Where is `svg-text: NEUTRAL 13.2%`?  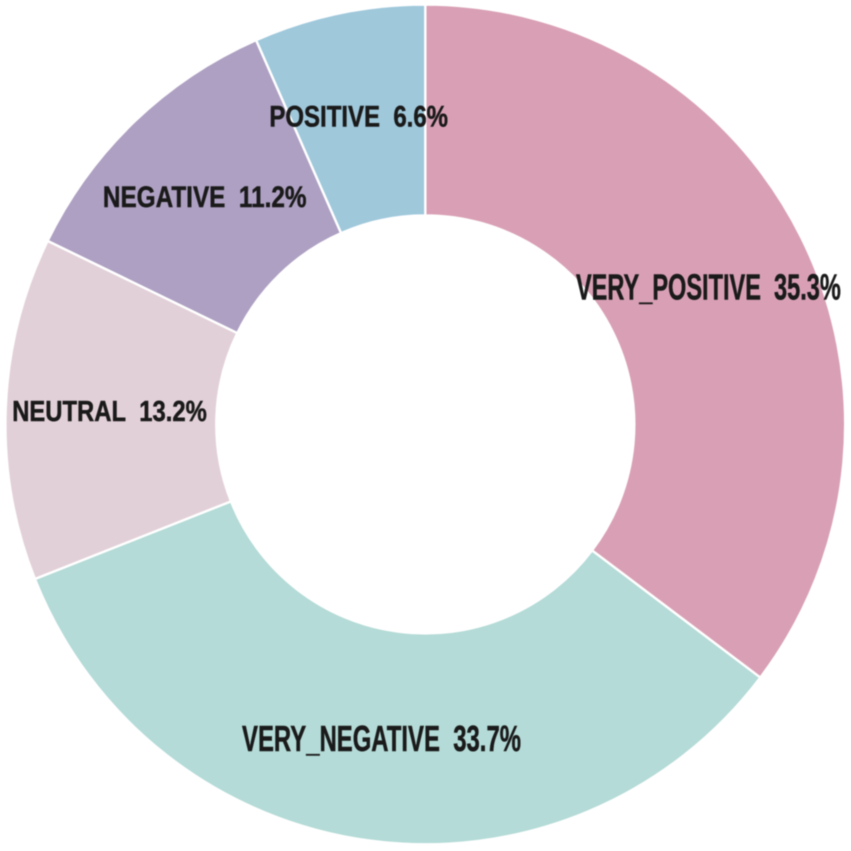 svg-text: NEUTRAL 13.2% is located at coordinates (109, 412).